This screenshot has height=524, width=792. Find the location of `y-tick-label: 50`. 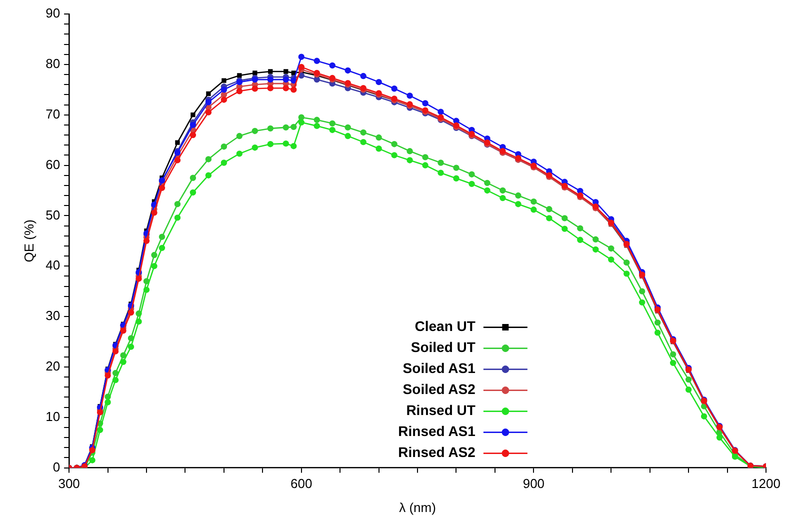

y-tick-label: 50 is located at coordinates (53, 214).